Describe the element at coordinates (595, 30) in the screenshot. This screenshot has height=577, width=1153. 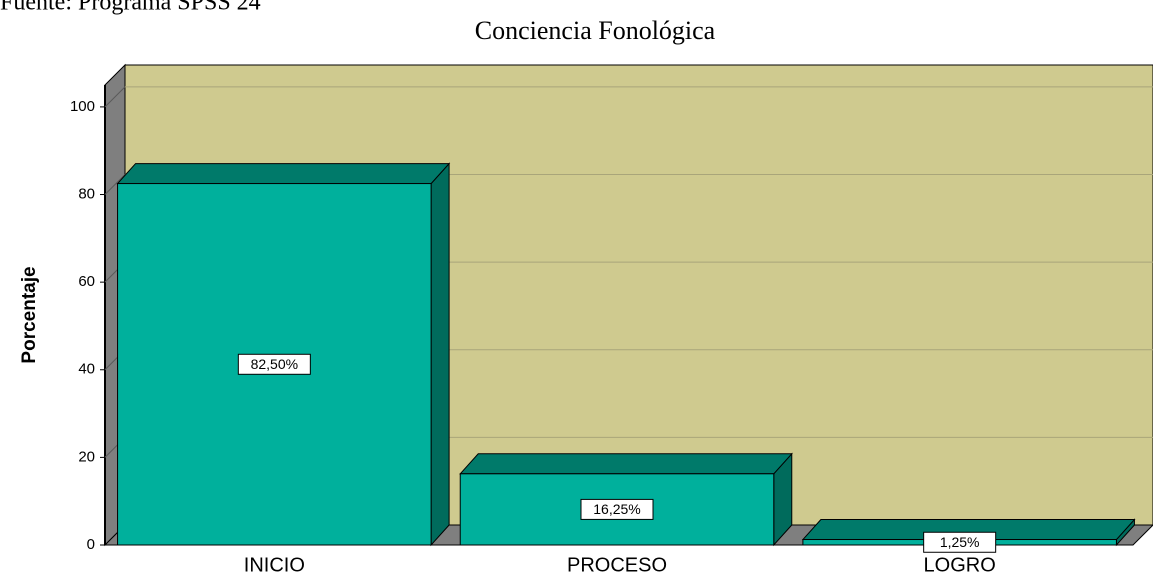
I see `chart-title: Conciencia Fonológica` at that location.